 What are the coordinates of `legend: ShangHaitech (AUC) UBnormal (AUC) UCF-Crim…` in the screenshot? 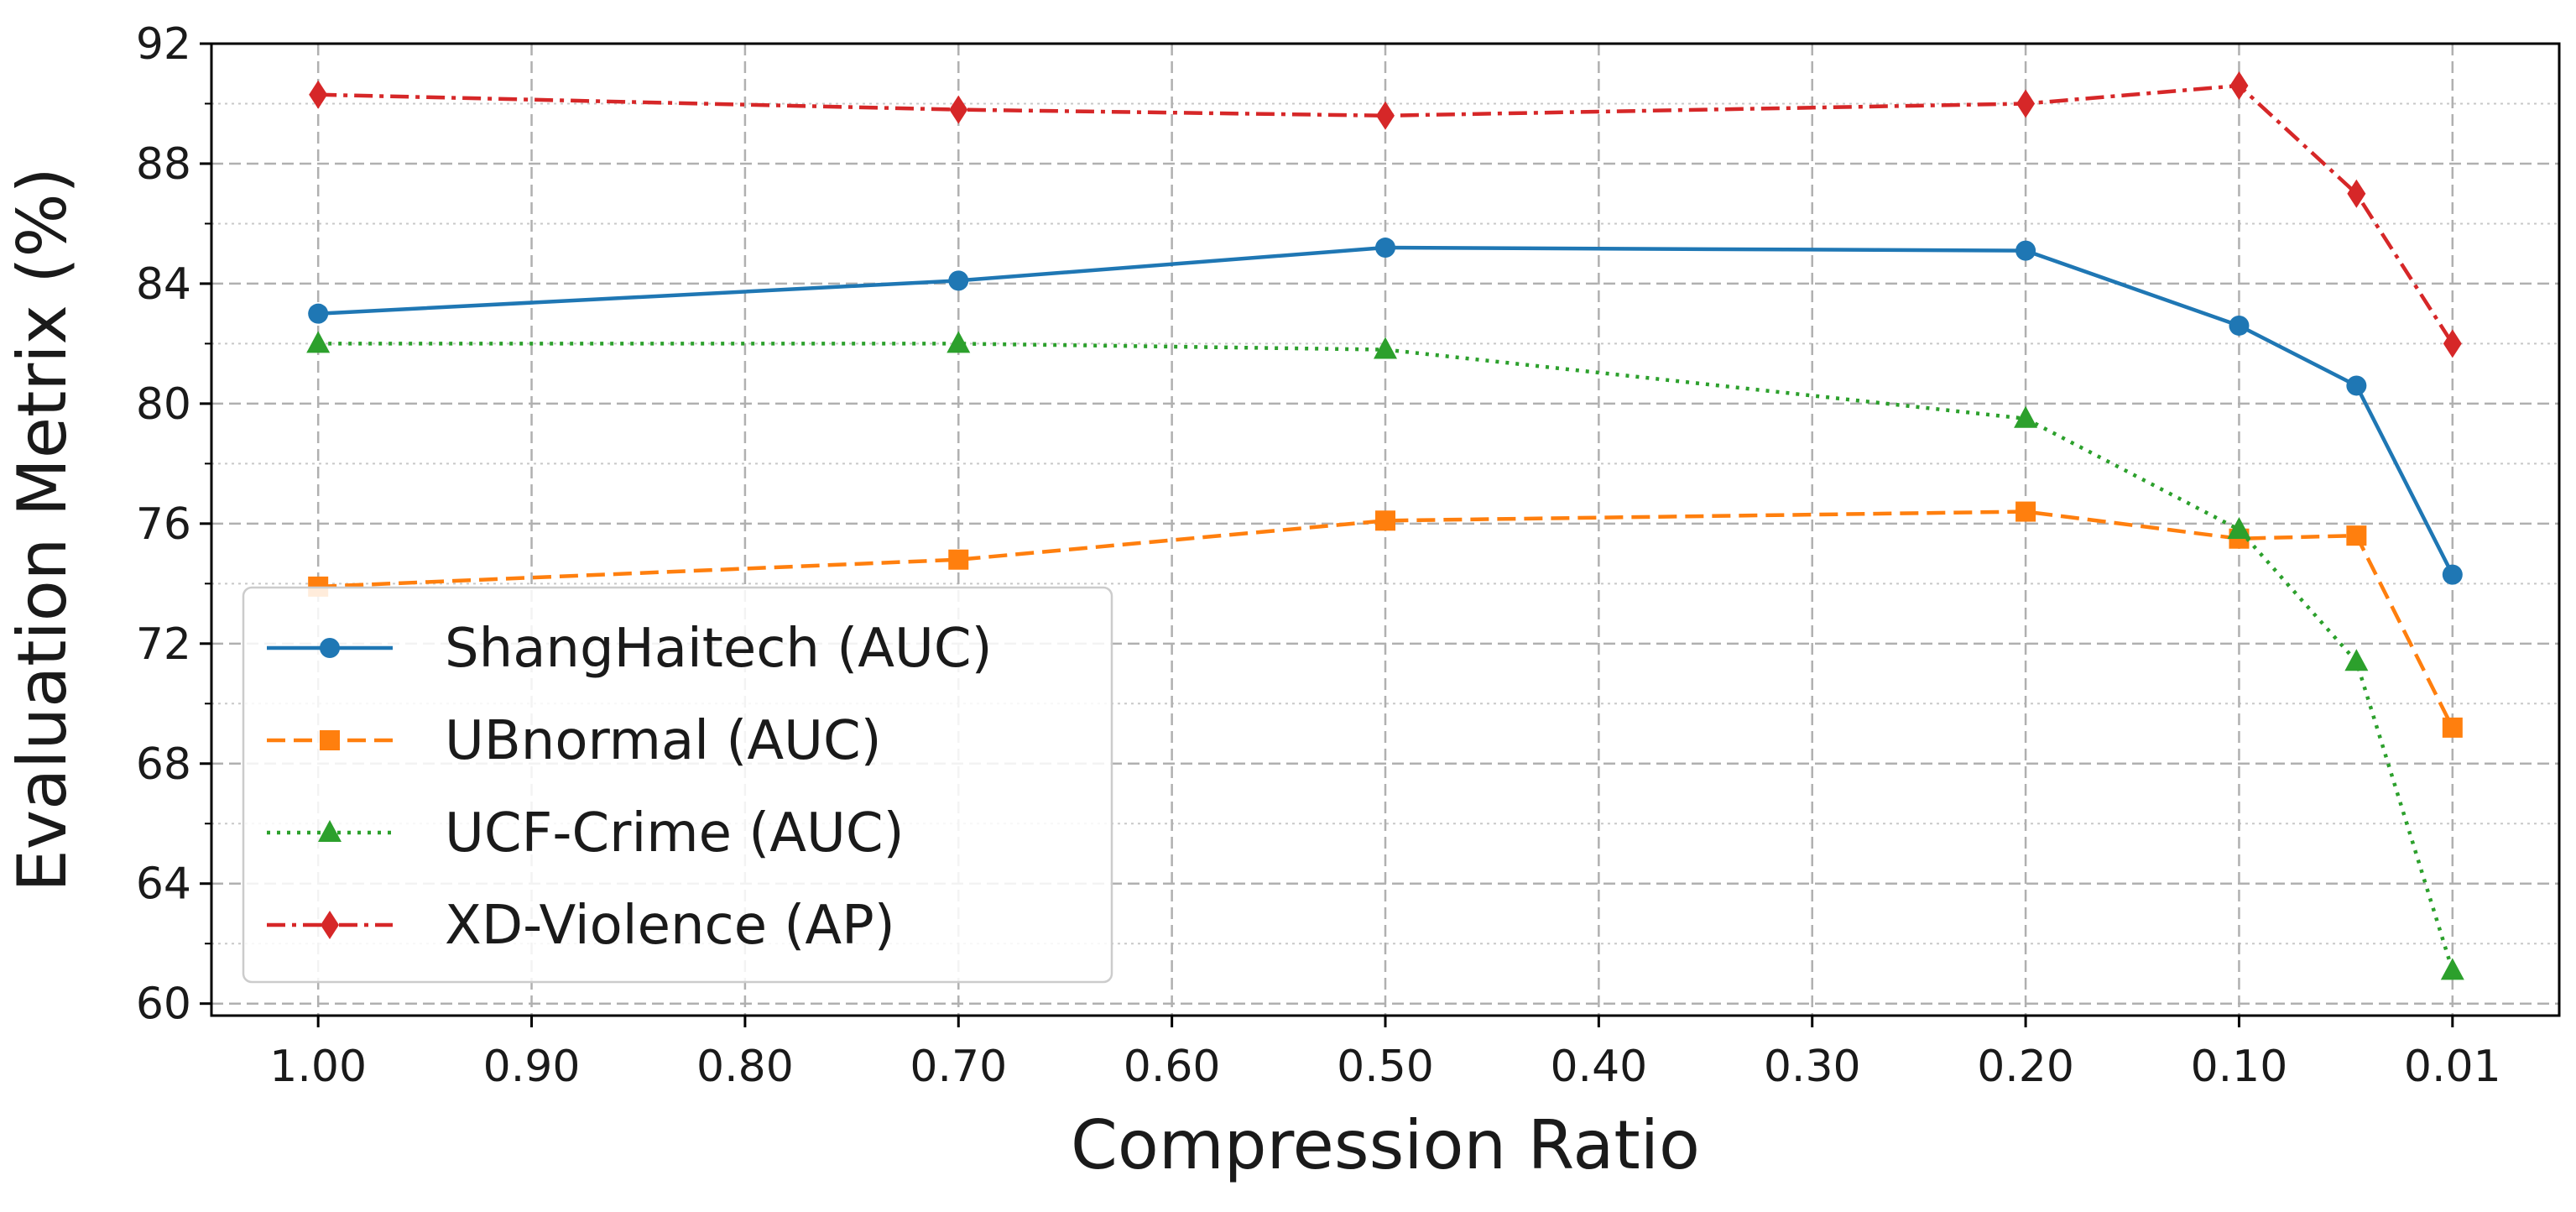 It's located at (677, 785).